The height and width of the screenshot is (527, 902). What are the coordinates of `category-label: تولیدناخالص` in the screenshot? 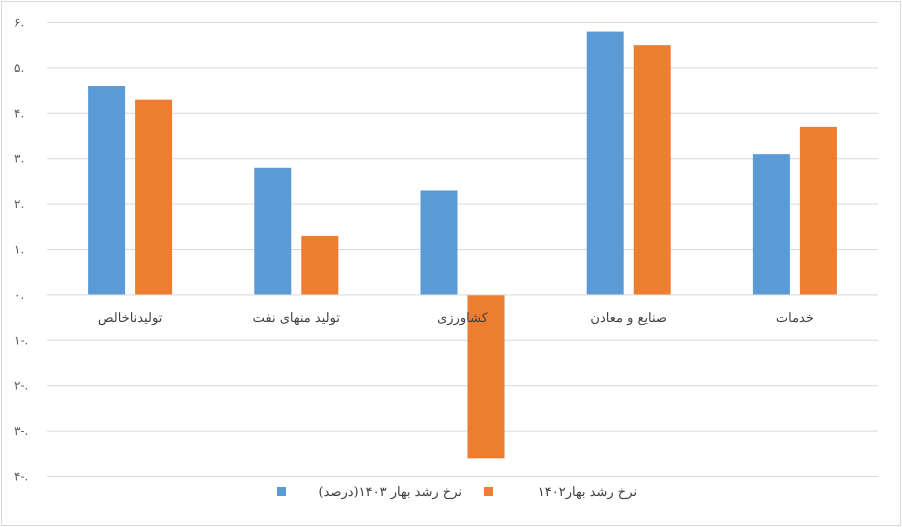 It's located at (130, 318).